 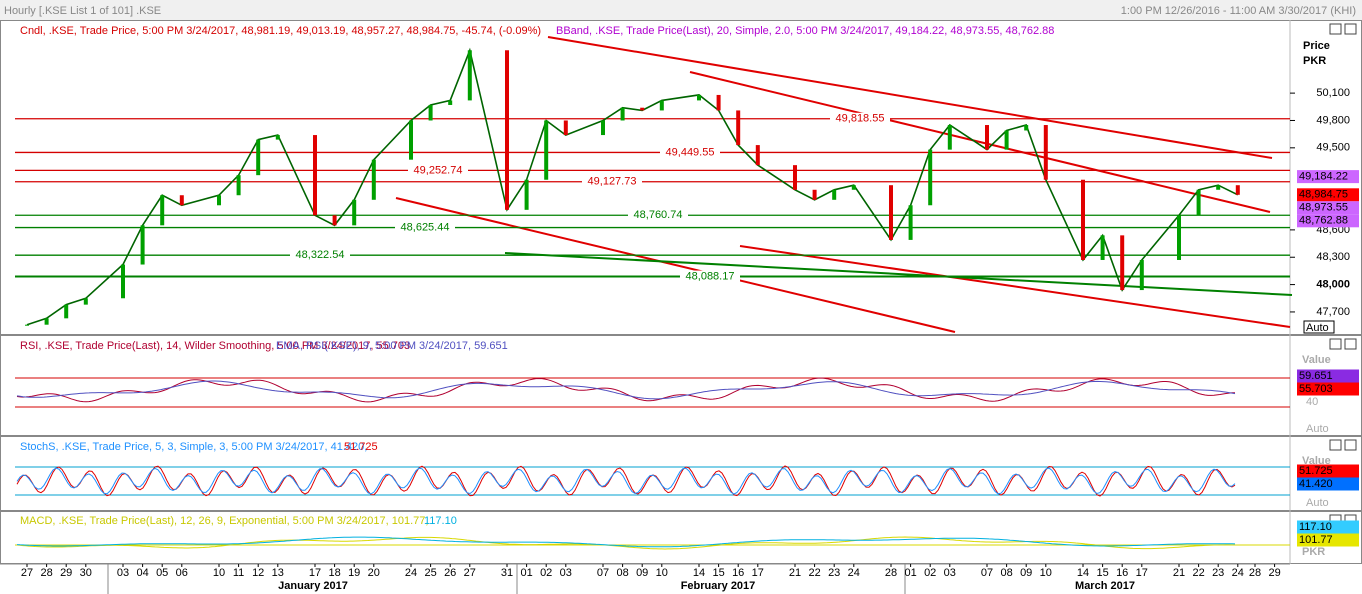 I want to click on scale-button, so click(x=1319, y=327).